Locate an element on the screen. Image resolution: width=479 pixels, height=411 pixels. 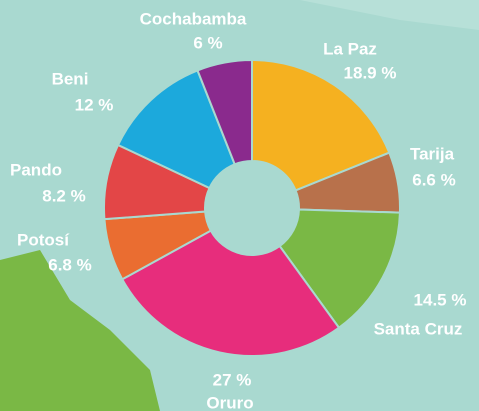
value-label: 12 % is located at coordinates (94, 104).